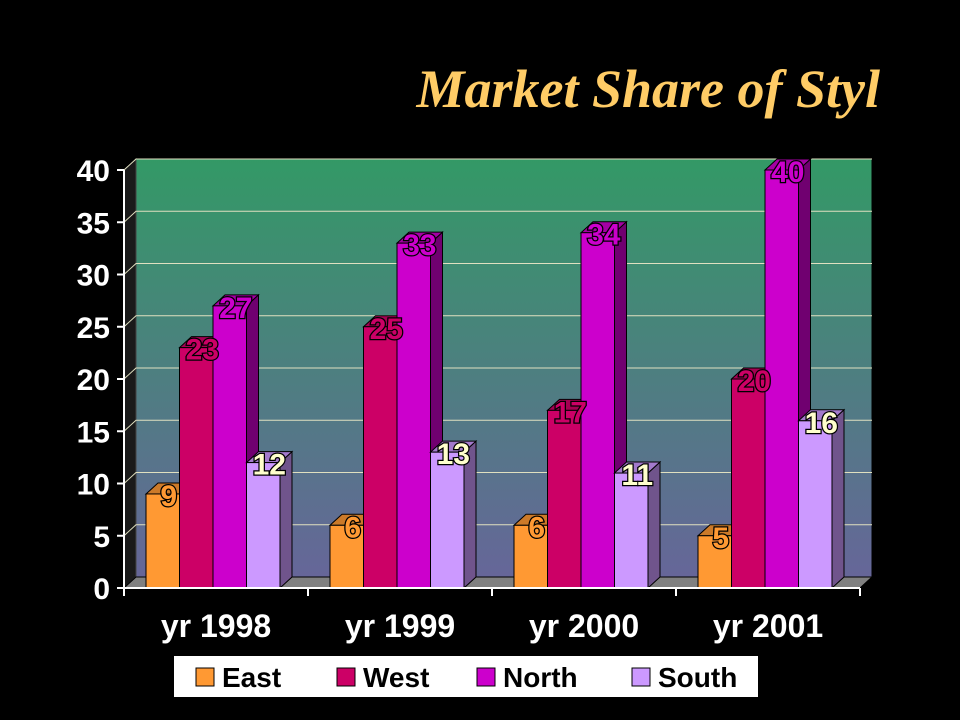  I want to click on y-axis: 0 5 10 15 20 25 30 35 40, so click(101, 380).